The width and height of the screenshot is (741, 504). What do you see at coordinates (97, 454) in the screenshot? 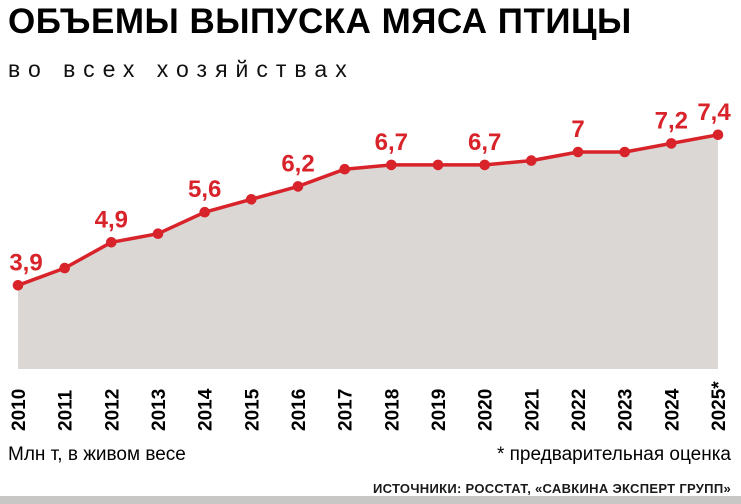
I see `unit-note: Млн т, в живом весе` at bounding box center [97, 454].